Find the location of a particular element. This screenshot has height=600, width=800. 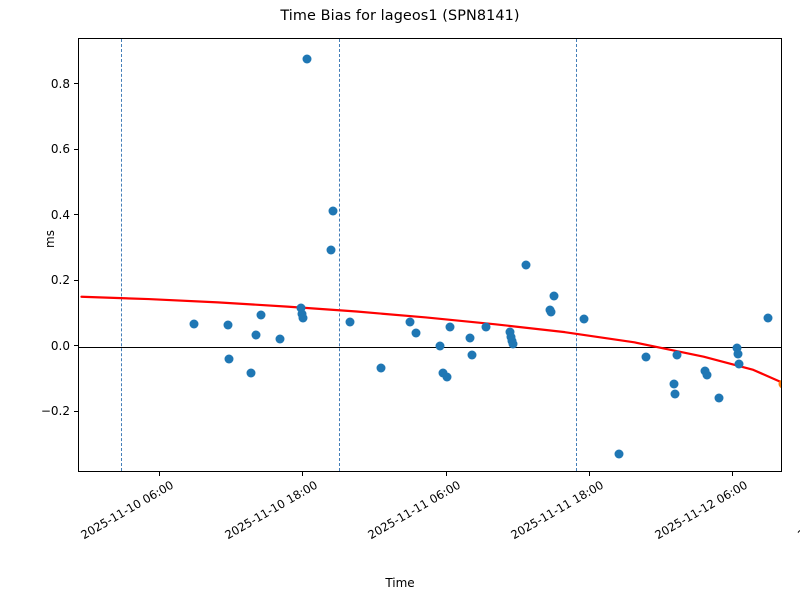

y-axis-tick-label: 0.6 is located at coordinates (60, 149).